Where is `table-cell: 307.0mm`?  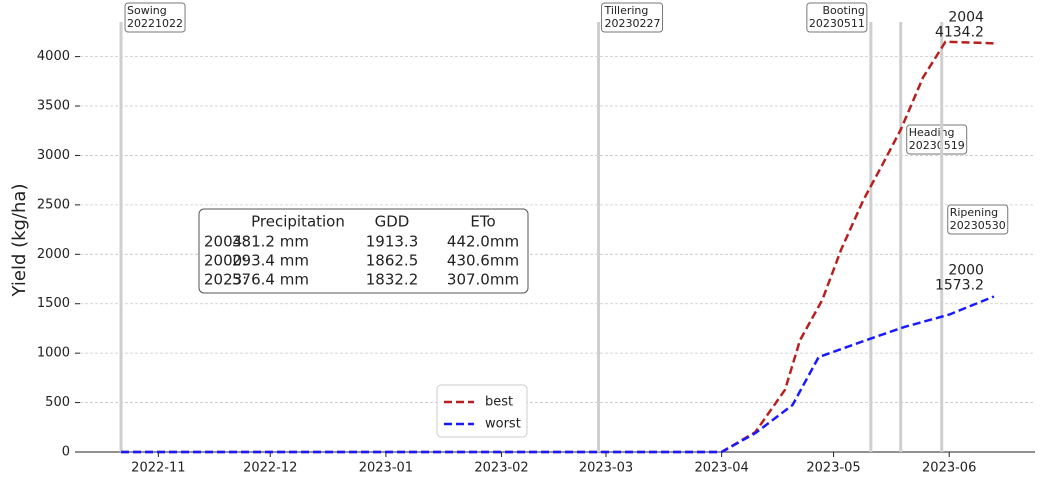
table-cell: 307.0mm is located at coordinates (483, 280).